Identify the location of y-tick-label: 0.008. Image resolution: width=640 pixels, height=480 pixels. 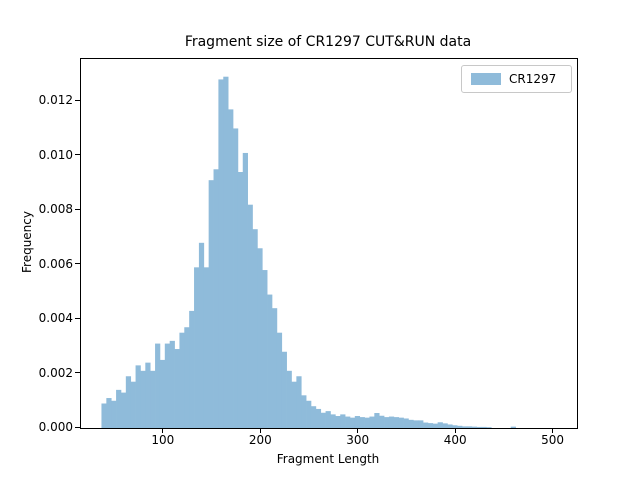
(55, 209).